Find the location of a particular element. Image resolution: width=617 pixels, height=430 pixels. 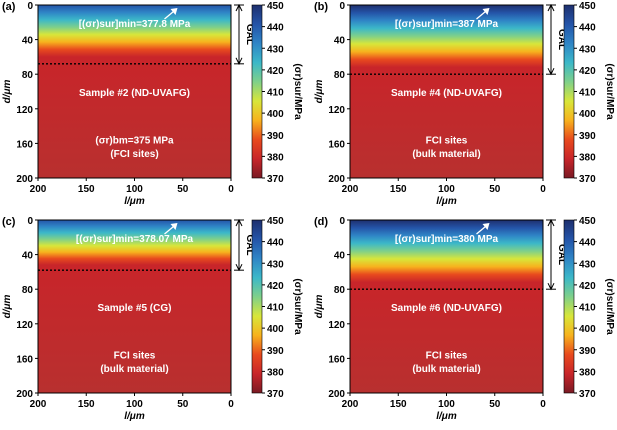

min-stress-annotation: [(σr)sur]min=387 MPa is located at coordinates (447, 24).